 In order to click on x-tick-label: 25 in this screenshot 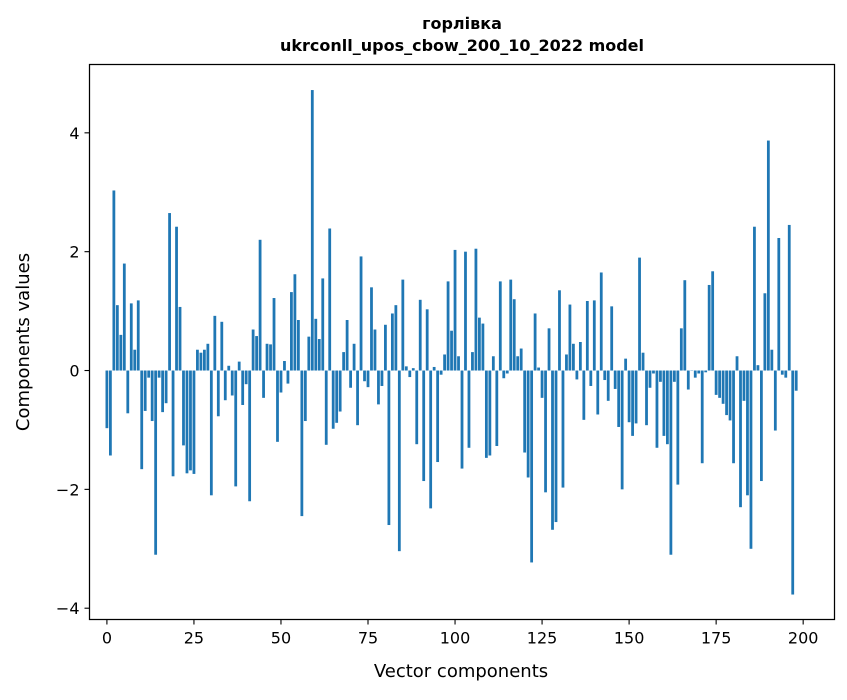, I will do `click(194, 638)`.